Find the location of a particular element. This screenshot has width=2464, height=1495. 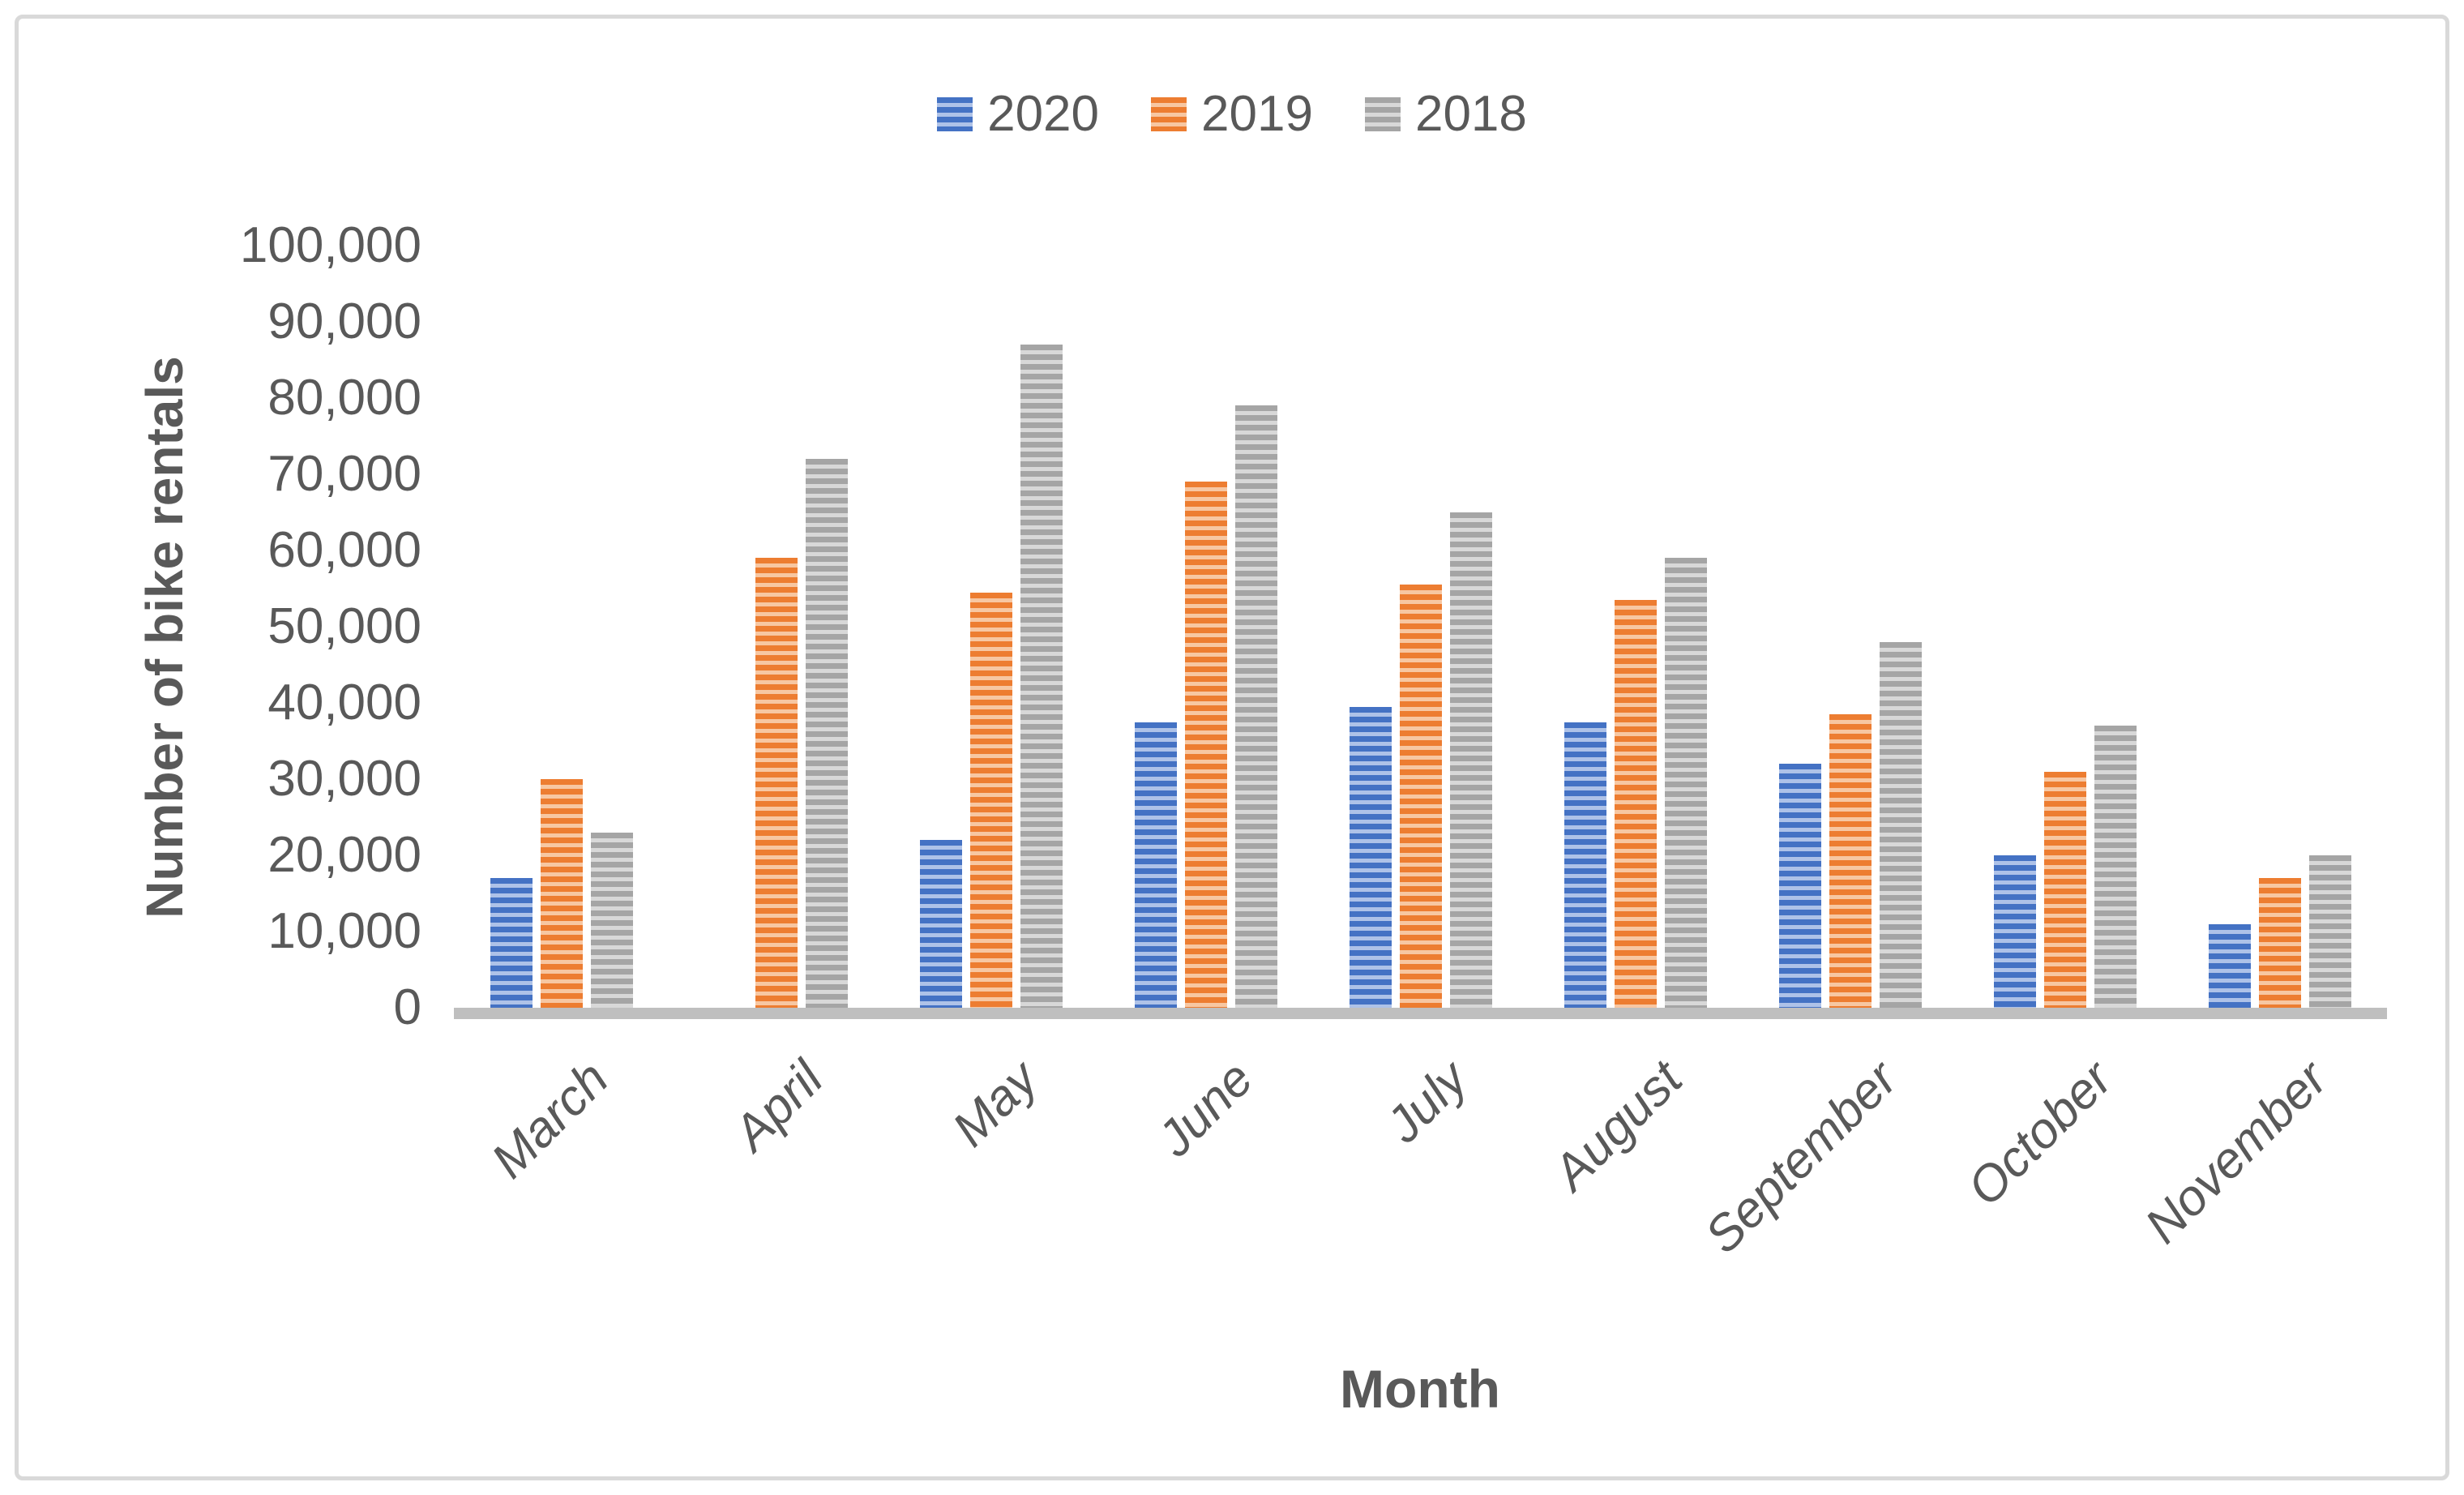

bar-2020-october is located at coordinates (2015, 931).